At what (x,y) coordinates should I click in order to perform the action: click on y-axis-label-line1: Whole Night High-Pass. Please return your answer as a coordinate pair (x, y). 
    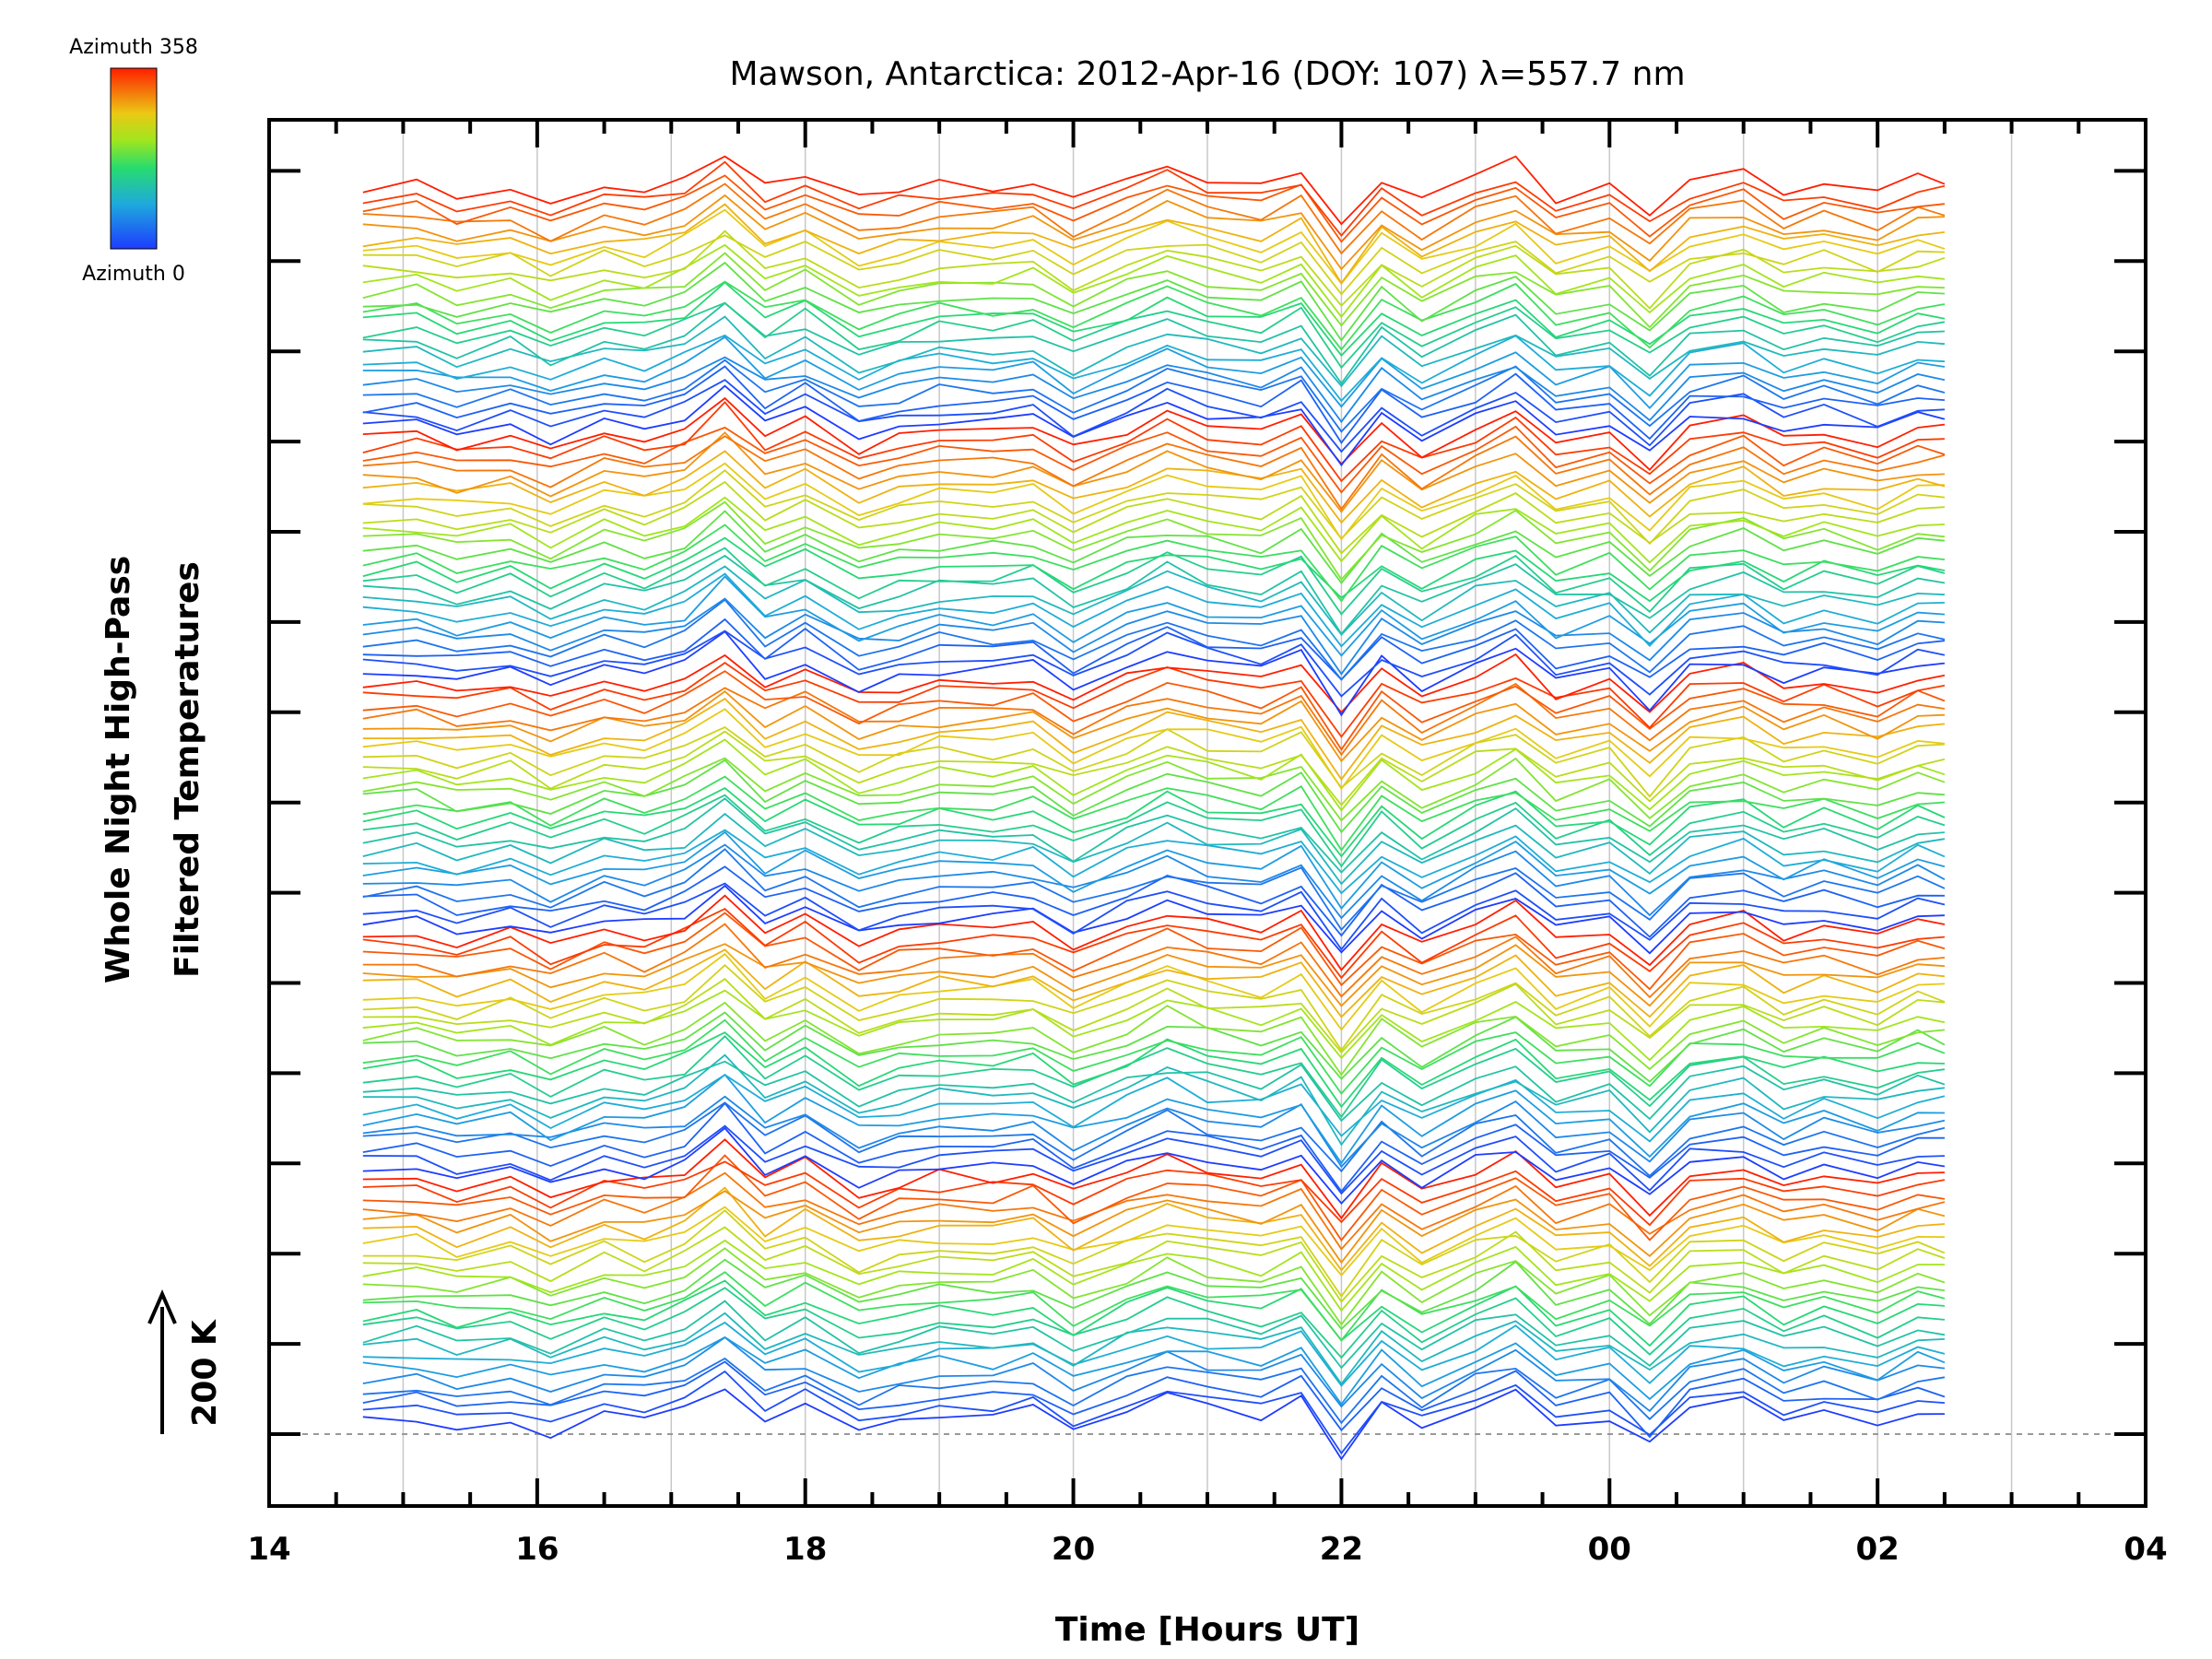
    Looking at the image, I should click on (118, 769).